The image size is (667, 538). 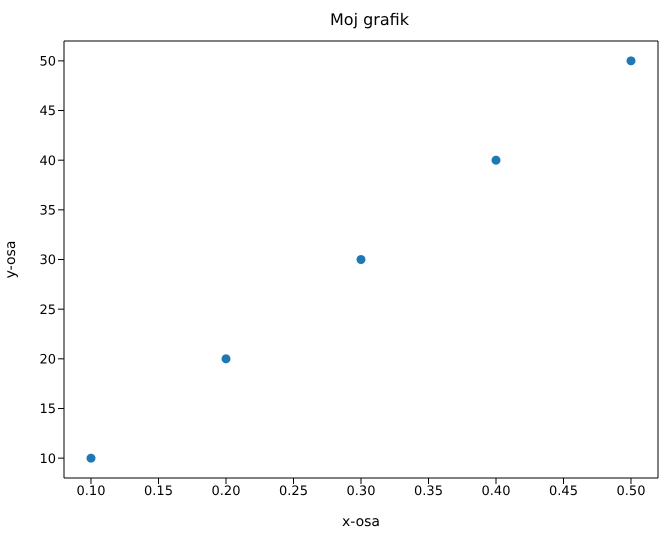 What do you see at coordinates (369, 19) in the screenshot?
I see `chart-title: Moj grafik` at bounding box center [369, 19].